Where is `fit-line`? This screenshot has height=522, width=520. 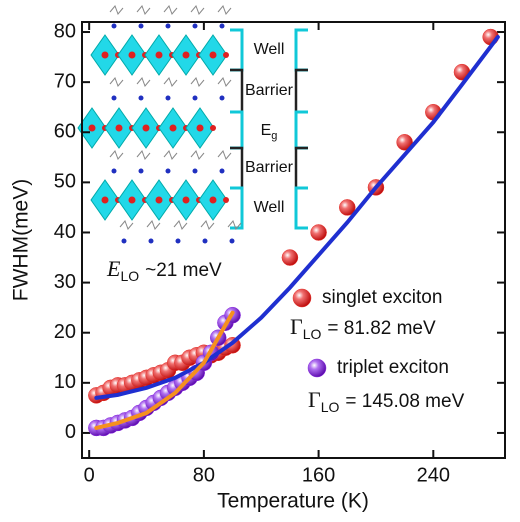 fit-line is located at coordinates (164, 370).